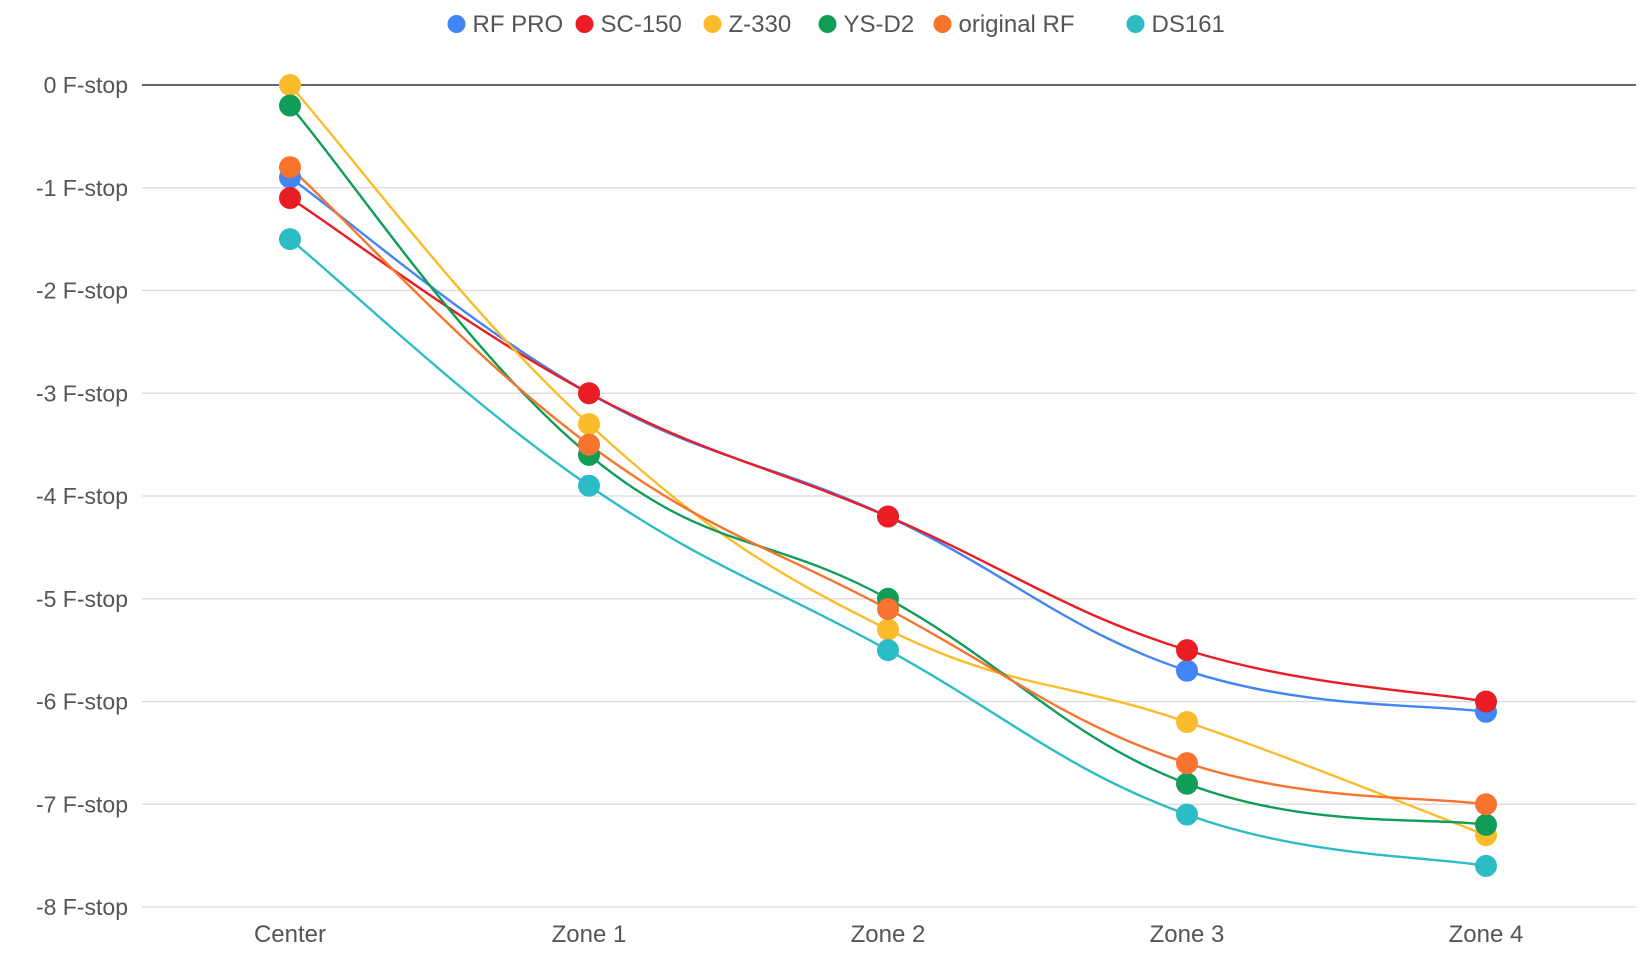 This screenshot has width=1651, height=963. Describe the element at coordinates (86, 85) in the screenshot. I see `y-tick-label: 0 F-stop` at that location.